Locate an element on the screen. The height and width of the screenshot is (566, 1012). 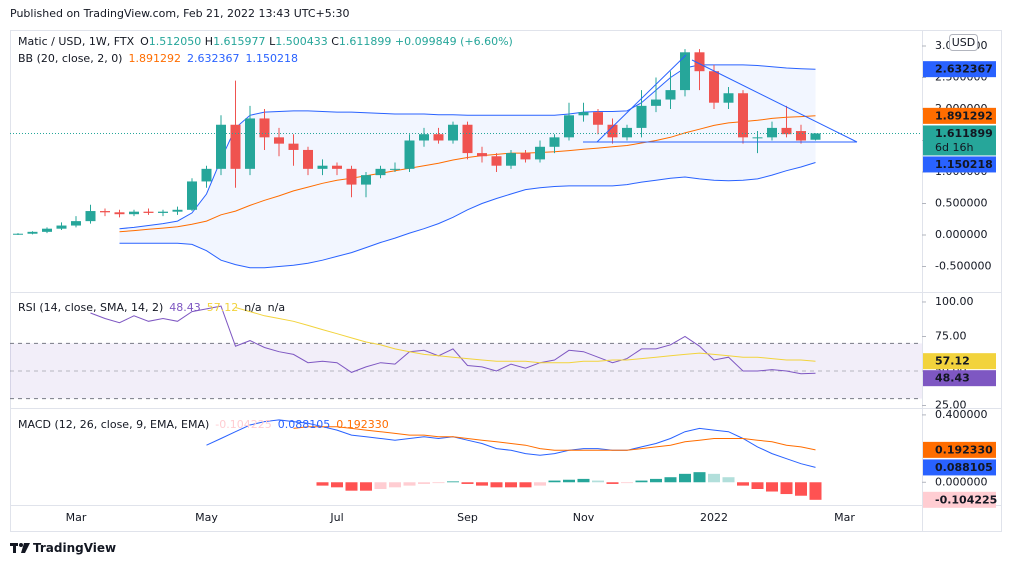
legend-value: -0.104225 is located at coordinates (243, 424).